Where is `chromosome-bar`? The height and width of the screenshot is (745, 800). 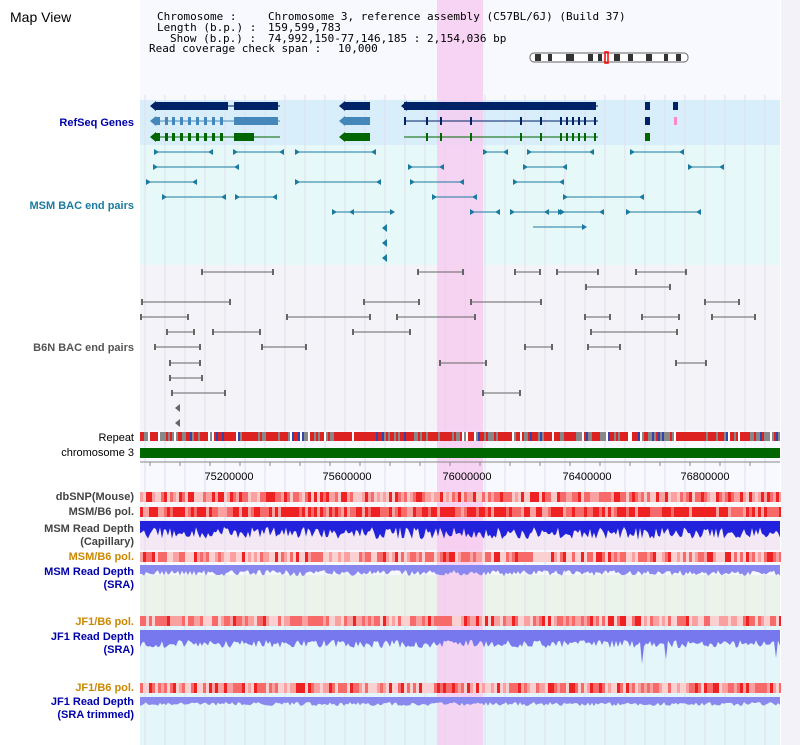
chromosome-bar is located at coordinates (460, 453).